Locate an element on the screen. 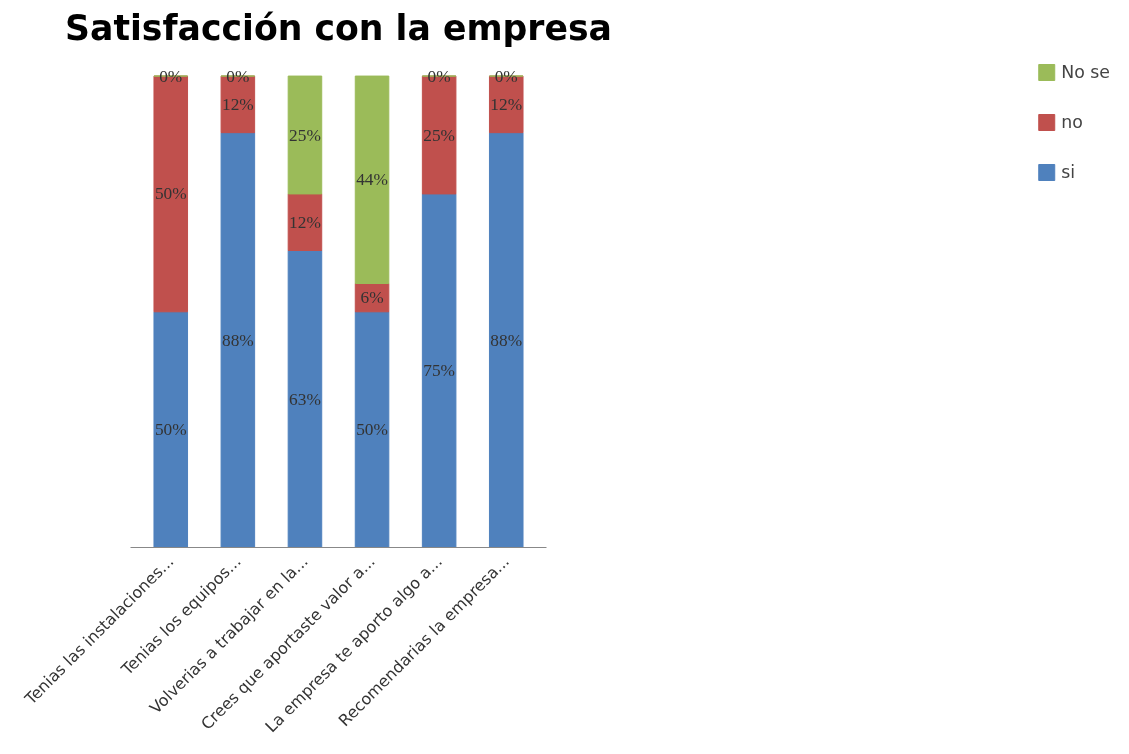 The height and width of the screenshot is (754, 1129). data-label: 44% is located at coordinates (372, 180).